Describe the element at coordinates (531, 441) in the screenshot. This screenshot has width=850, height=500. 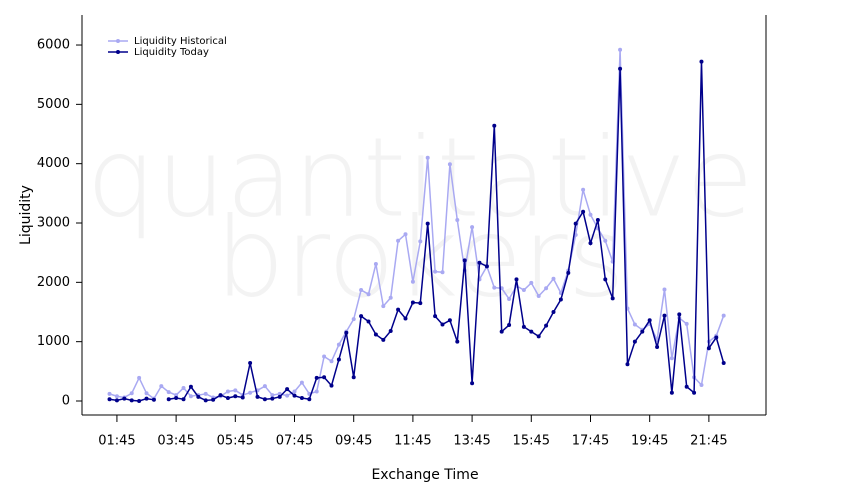
I see `x-tick-label: 15:45` at that location.